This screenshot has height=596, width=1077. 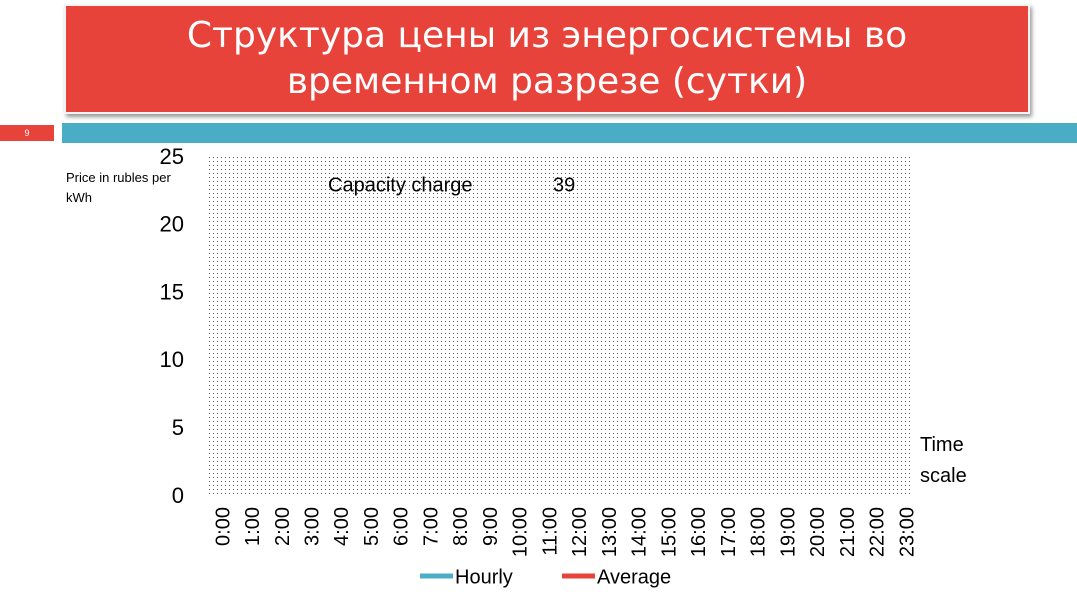 I want to click on x-tick-label: 18:00, so click(x=759, y=532).